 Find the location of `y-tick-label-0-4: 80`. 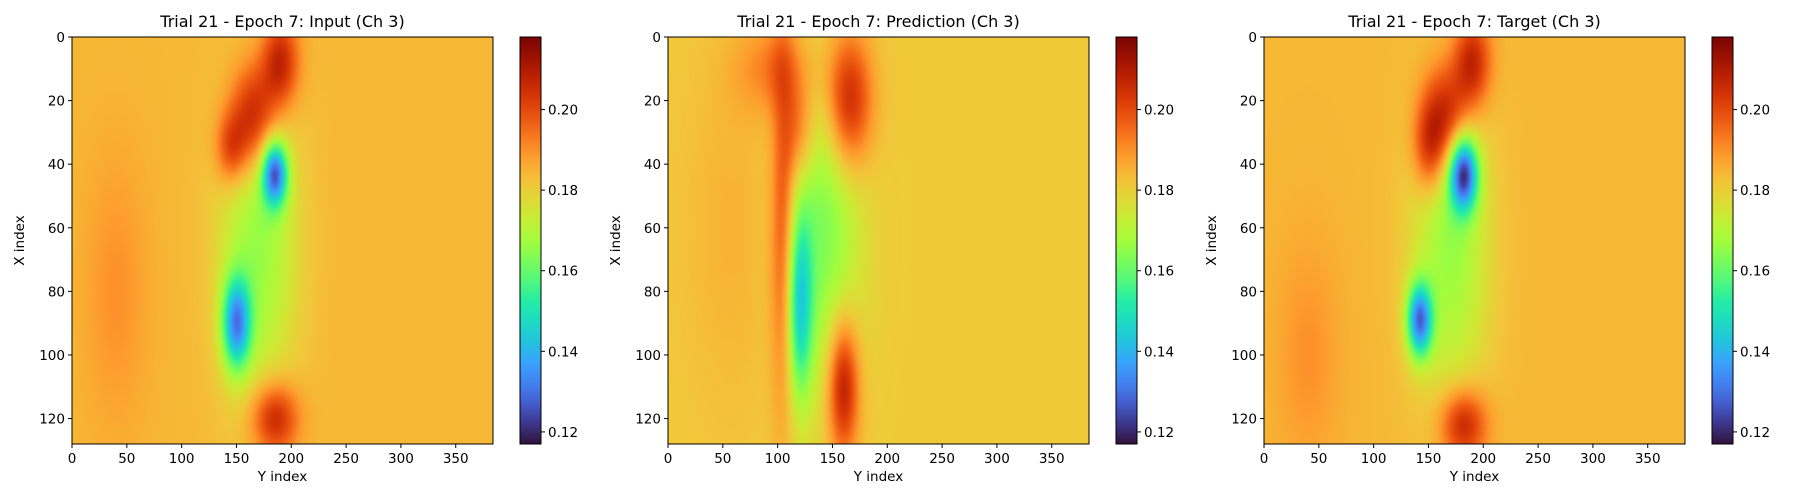

y-tick-label-0-4: 80 is located at coordinates (56, 292).